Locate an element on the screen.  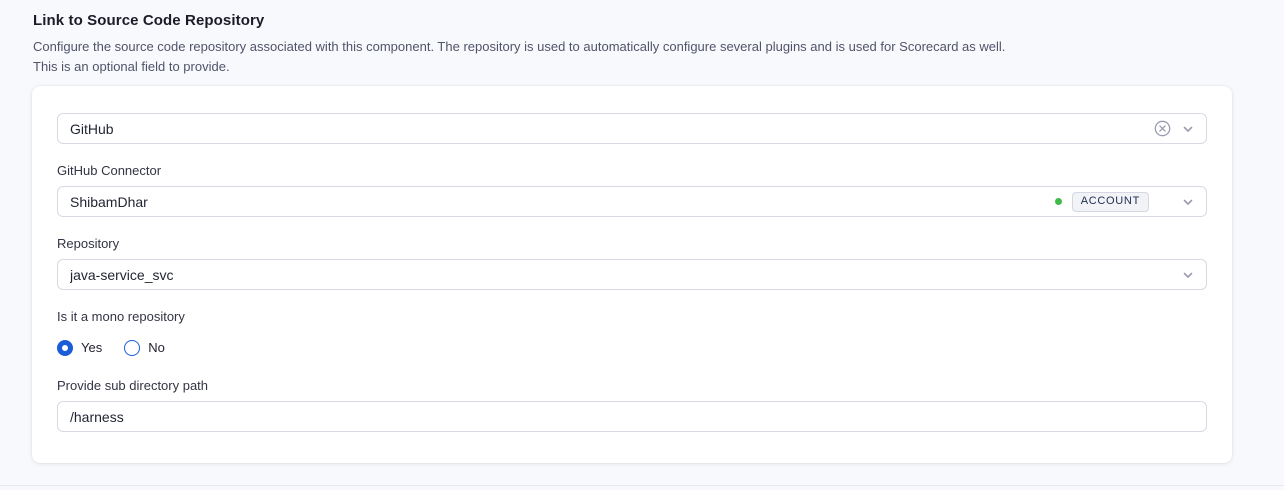
radio-option-yes: Yes is located at coordinates (80, 347).